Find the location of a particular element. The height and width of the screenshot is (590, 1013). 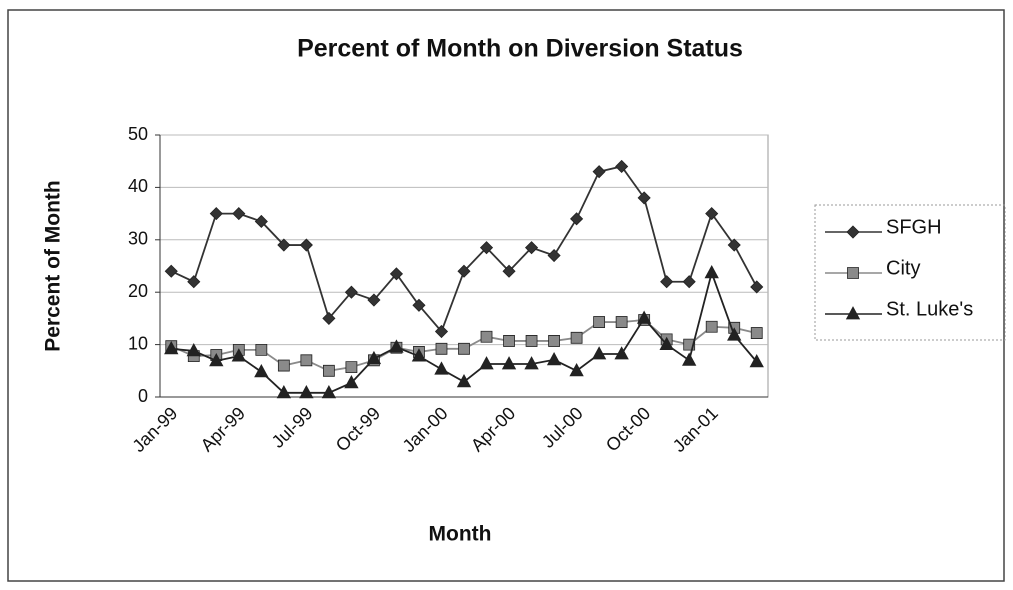

legend-box is located at coordinates (910, 272).